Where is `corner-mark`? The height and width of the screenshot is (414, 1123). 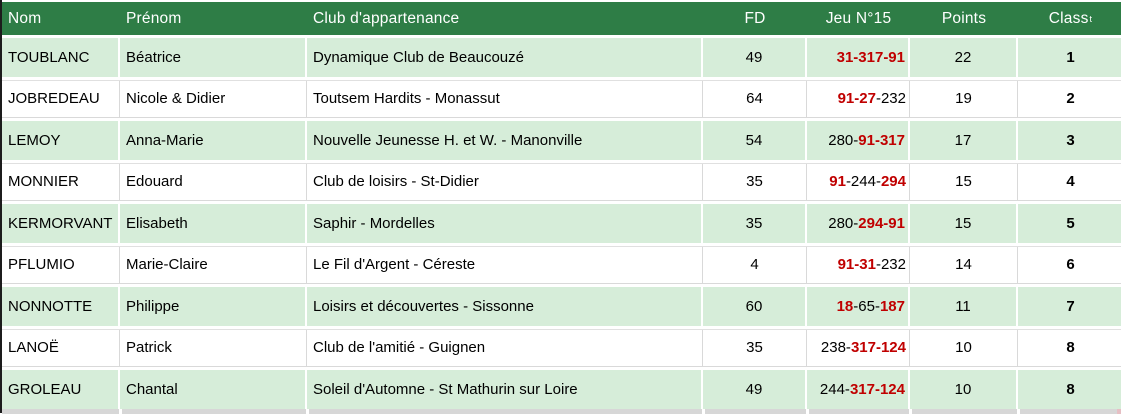 corner-mark is located at coordinates (1119, 411).